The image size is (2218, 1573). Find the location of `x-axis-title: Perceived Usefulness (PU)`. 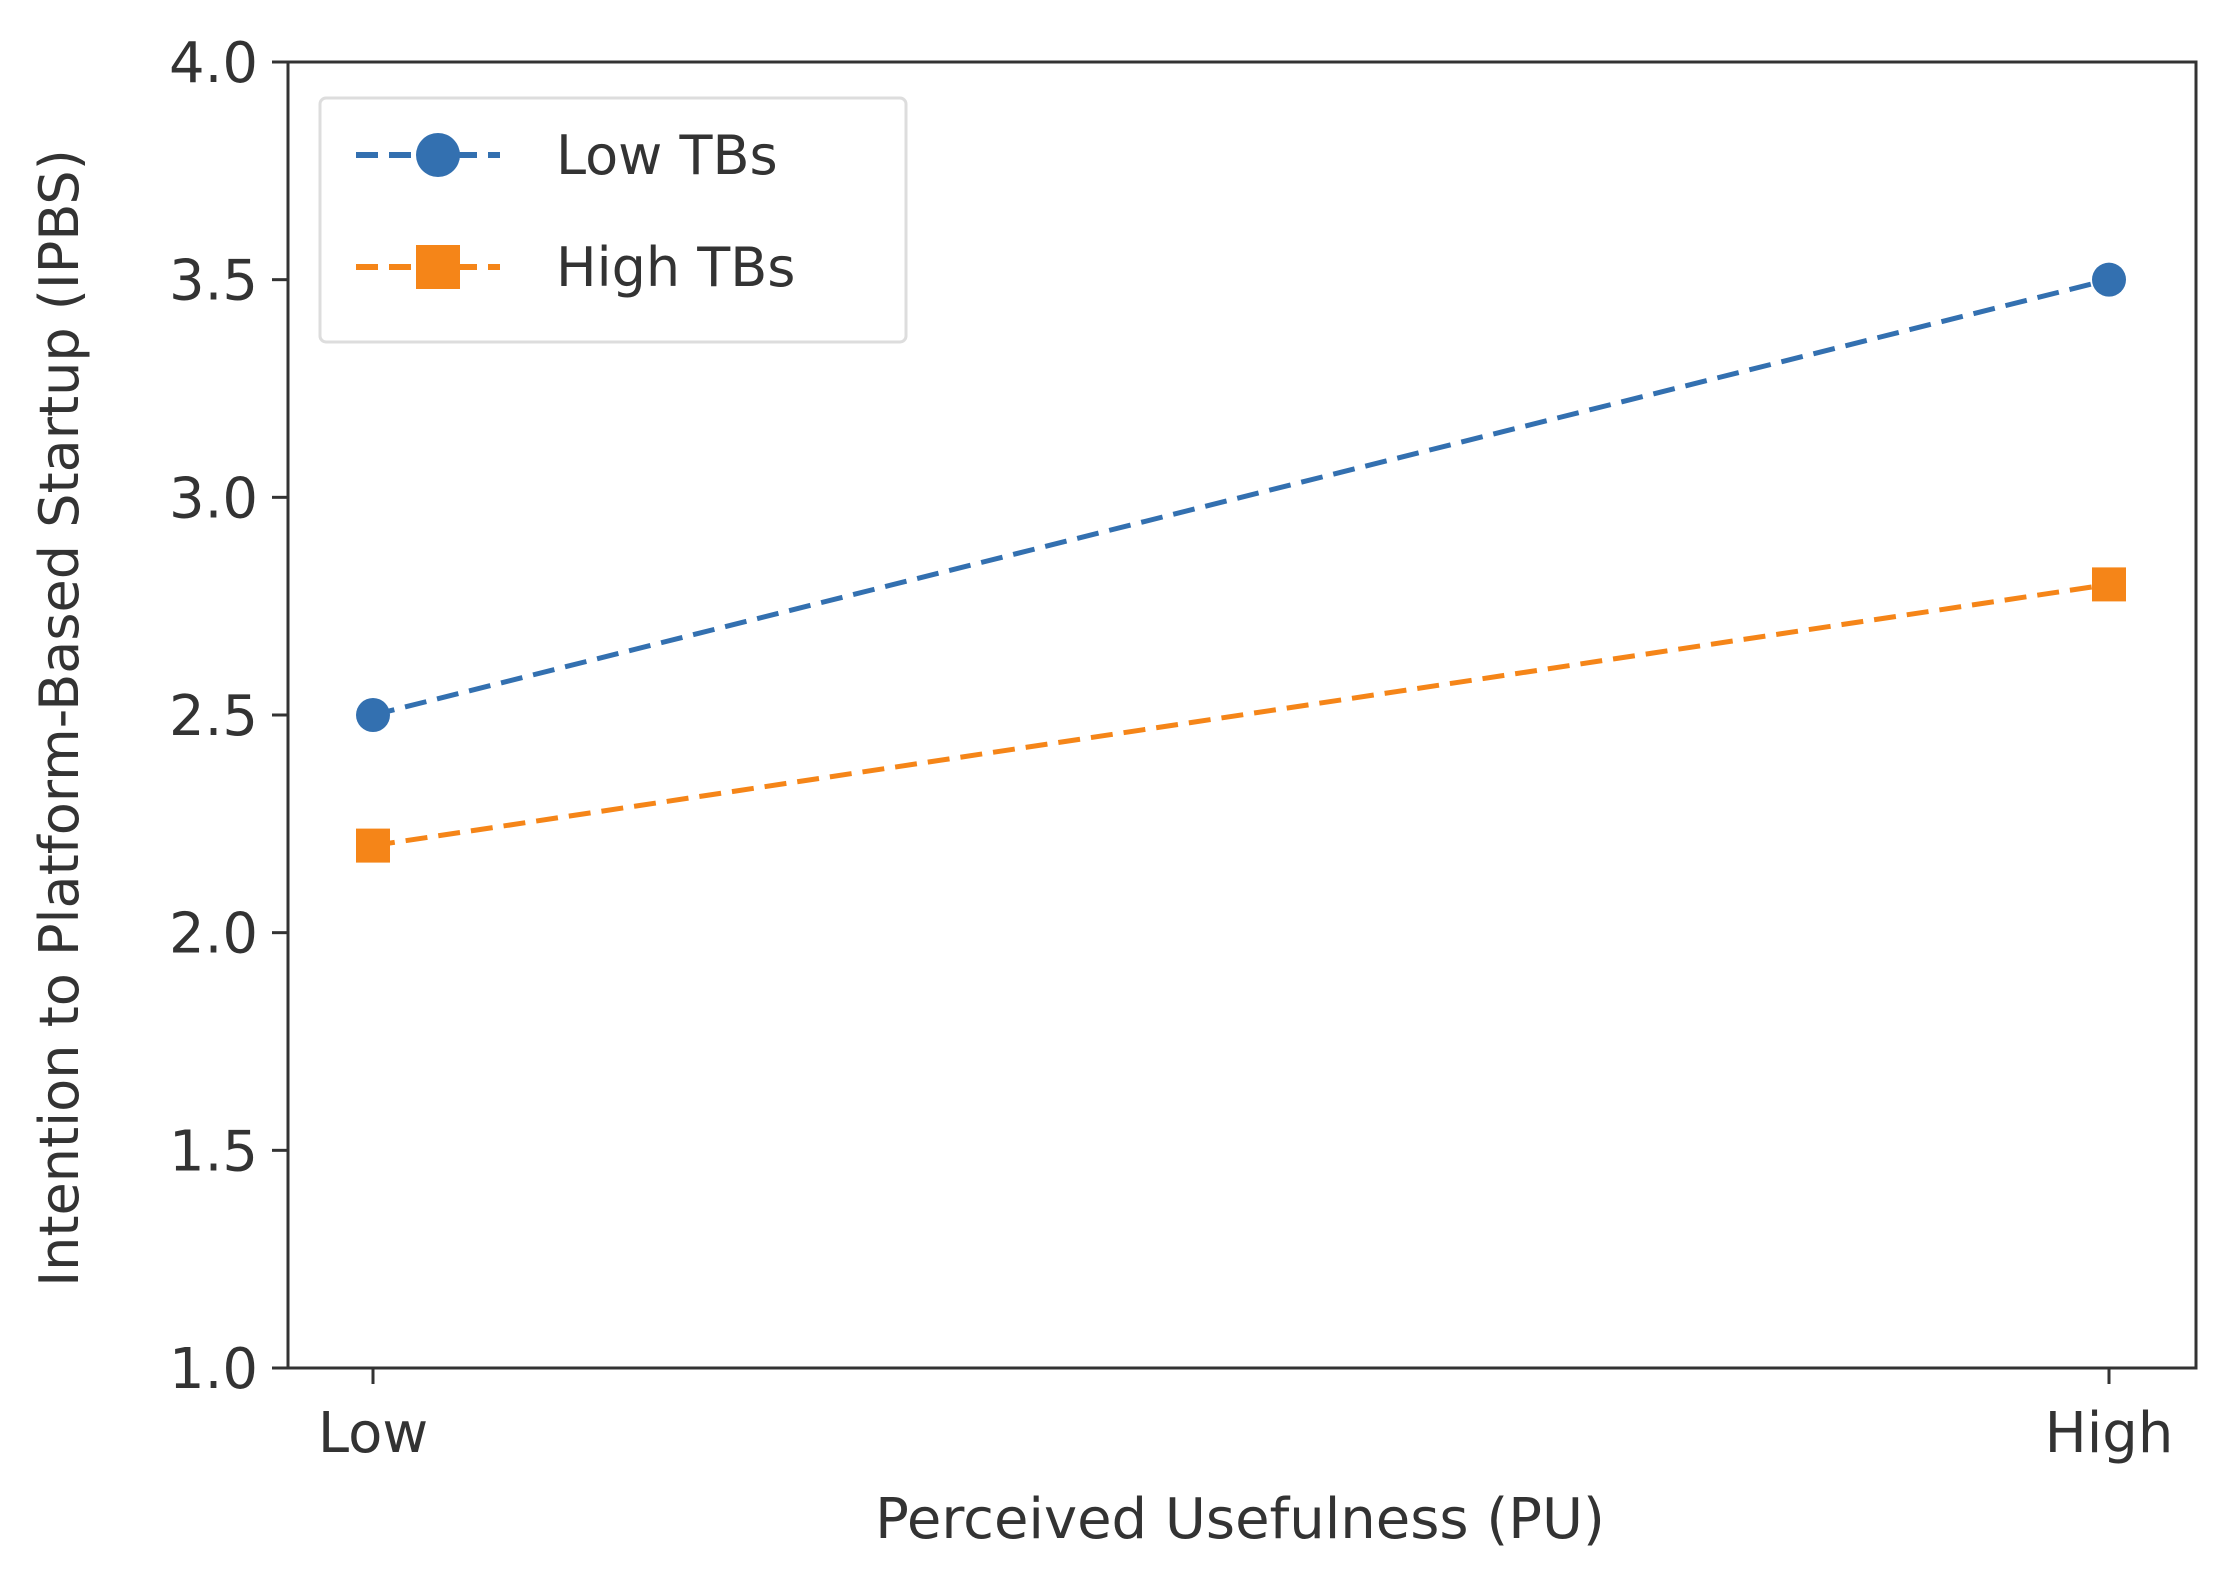

x-axis-title: Perceived Usefulness (PU) is located at coordinates (1240, 1519).